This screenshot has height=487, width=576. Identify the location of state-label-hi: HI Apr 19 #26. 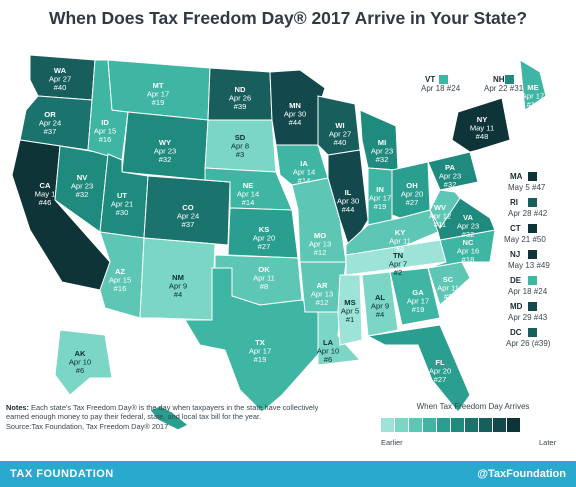
(170, 446).